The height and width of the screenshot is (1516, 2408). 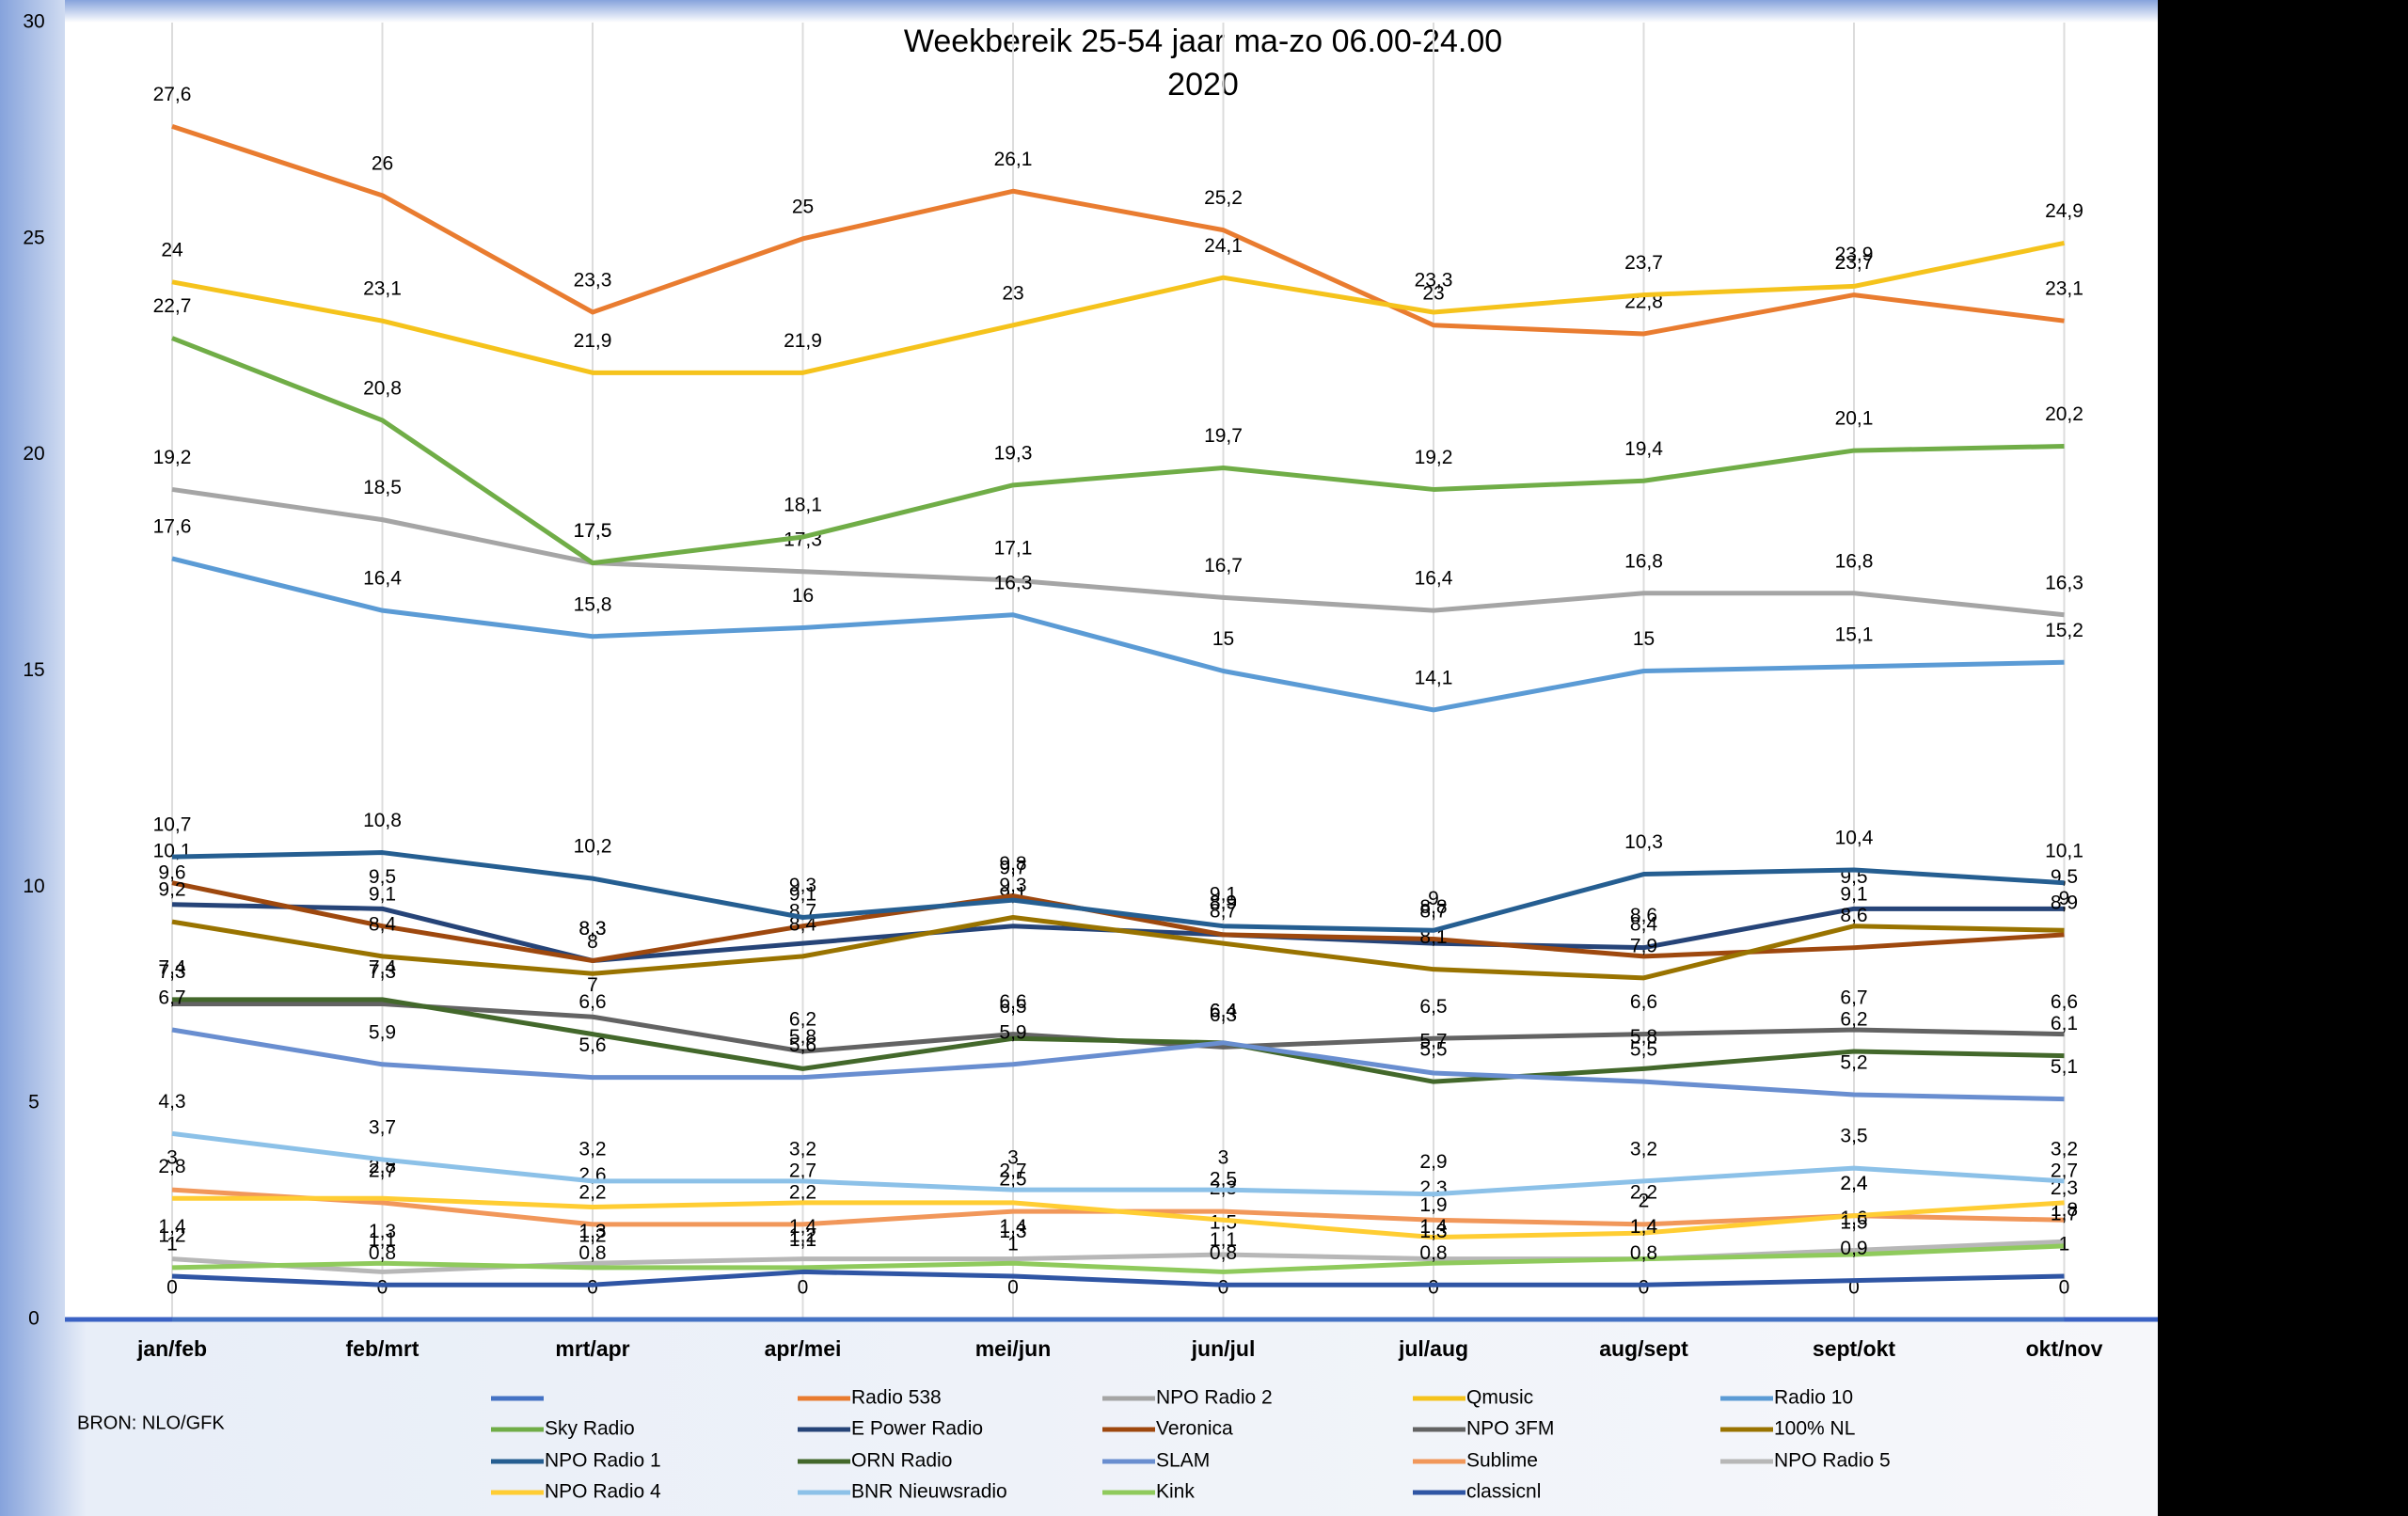 What do you see at coordinates (383, 388) in the screenshot?
I see `data-label: 20,8` at bounding box center [383, 388].